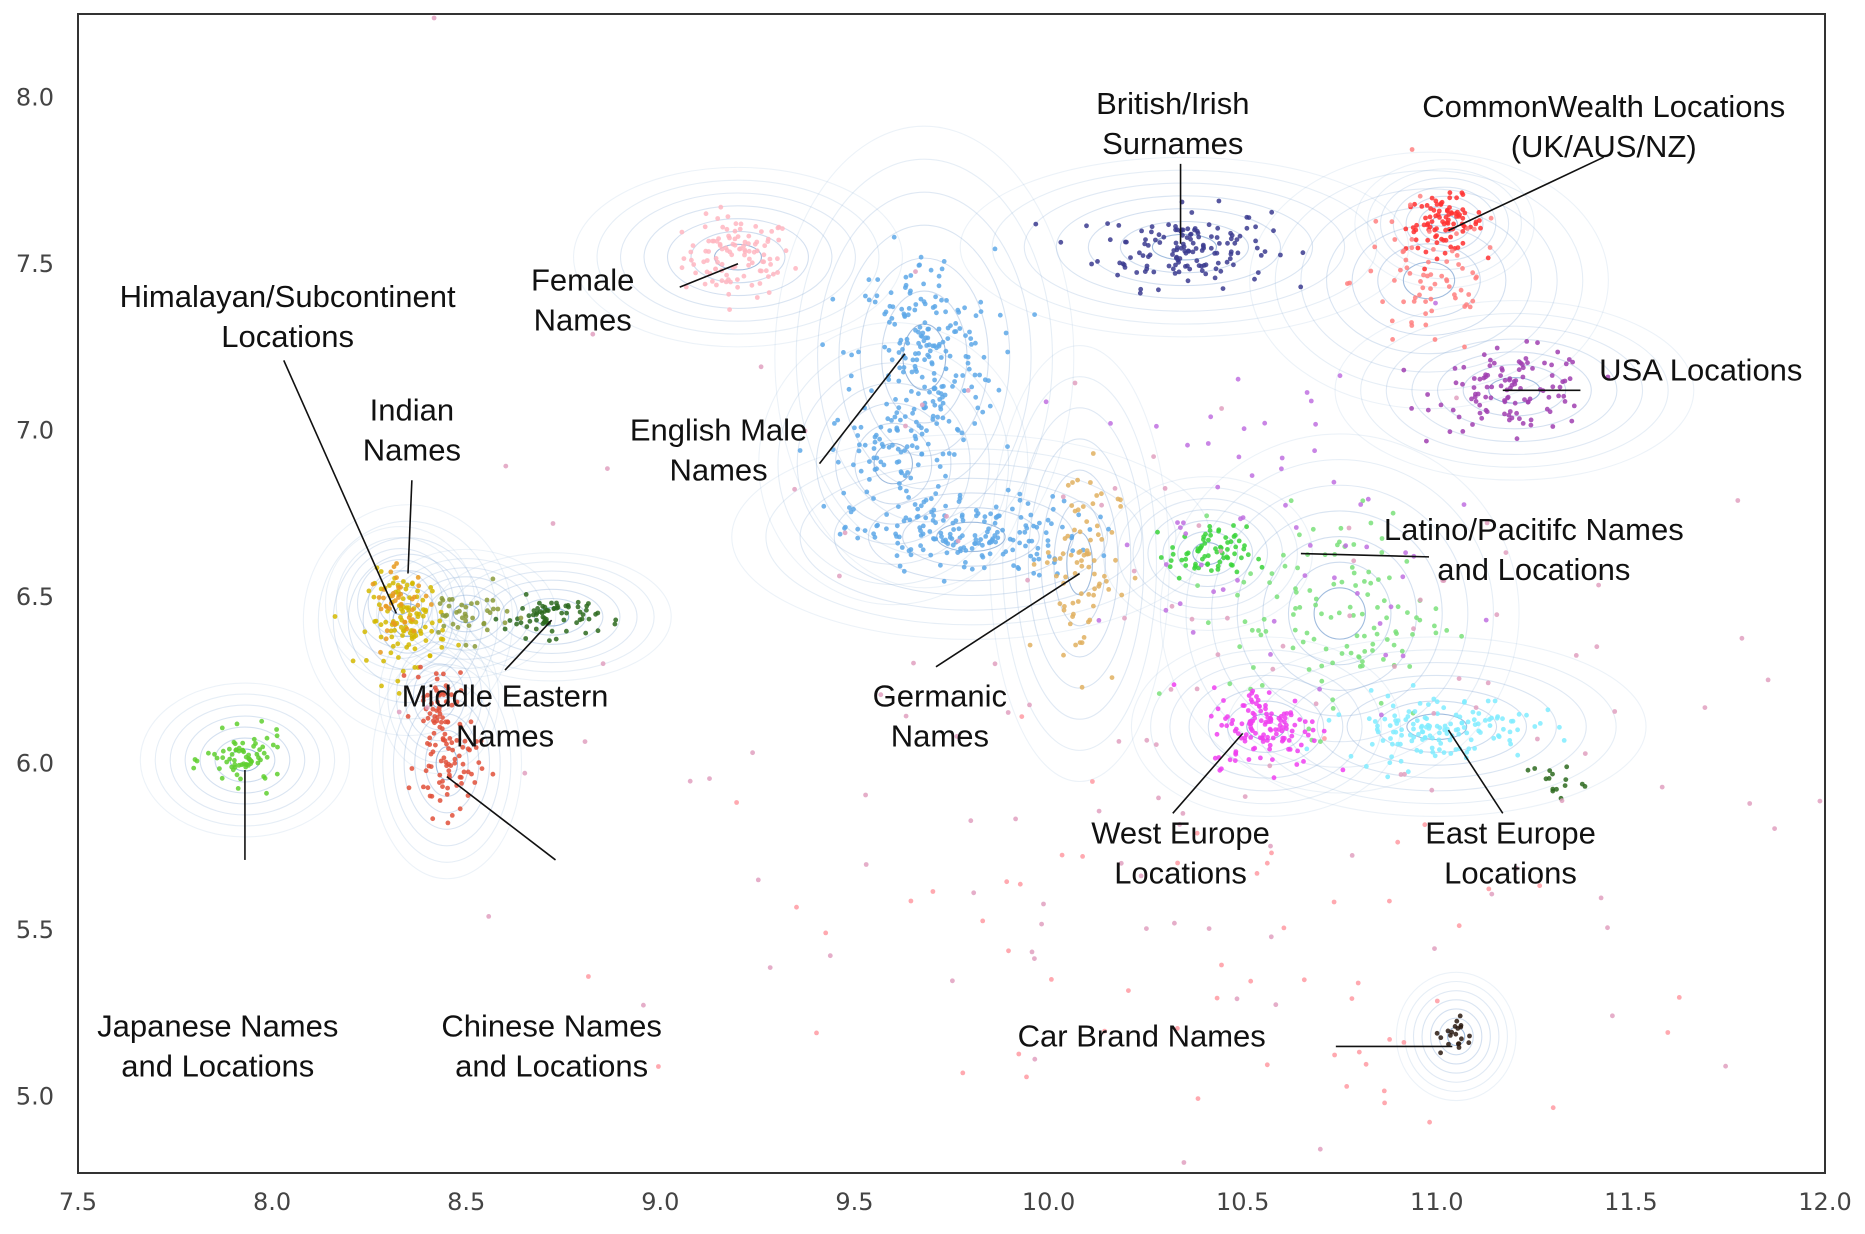 This screenshot has height=1234, width=1865. What do you see at coordinates (718, 469) in the screenshot?
I see `annotation-label-6-1: Names` at bounding box center [718, 469].